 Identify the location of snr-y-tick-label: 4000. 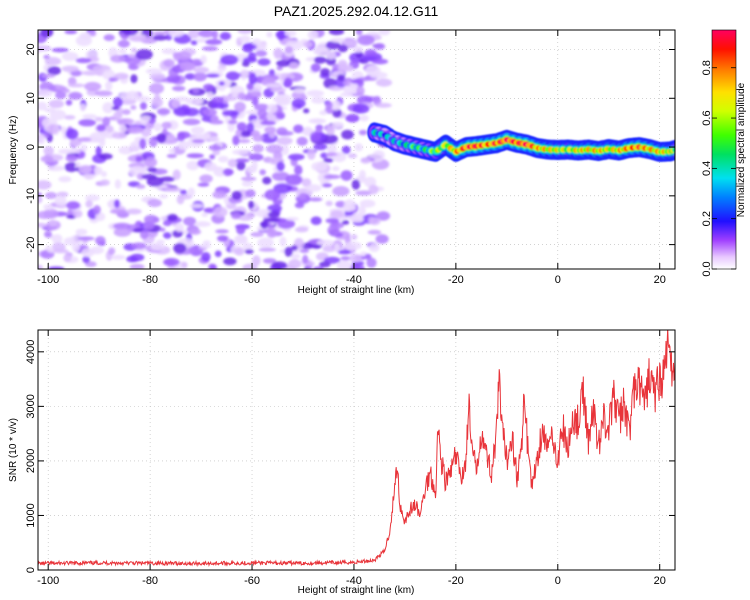
(31, 352).